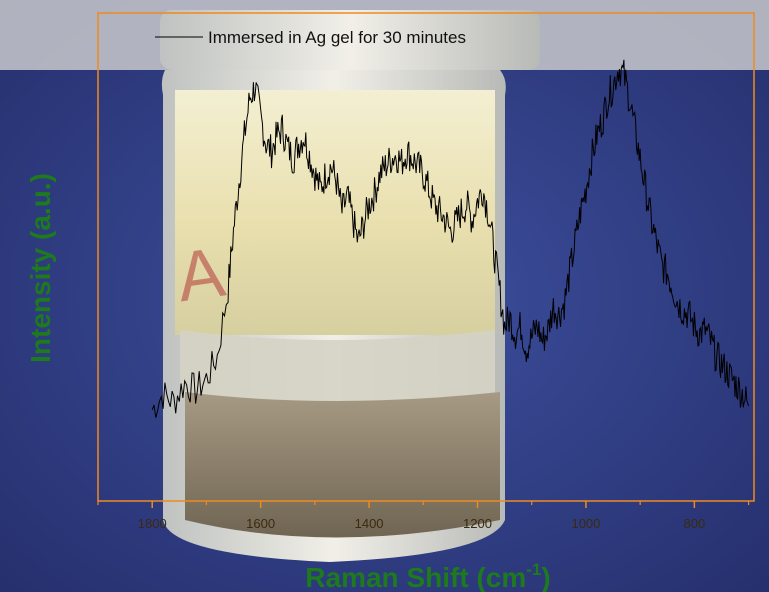 The image size is (769, 592). I want to click on y-axis-title: Intensity (a.u.), so click(40, 268).